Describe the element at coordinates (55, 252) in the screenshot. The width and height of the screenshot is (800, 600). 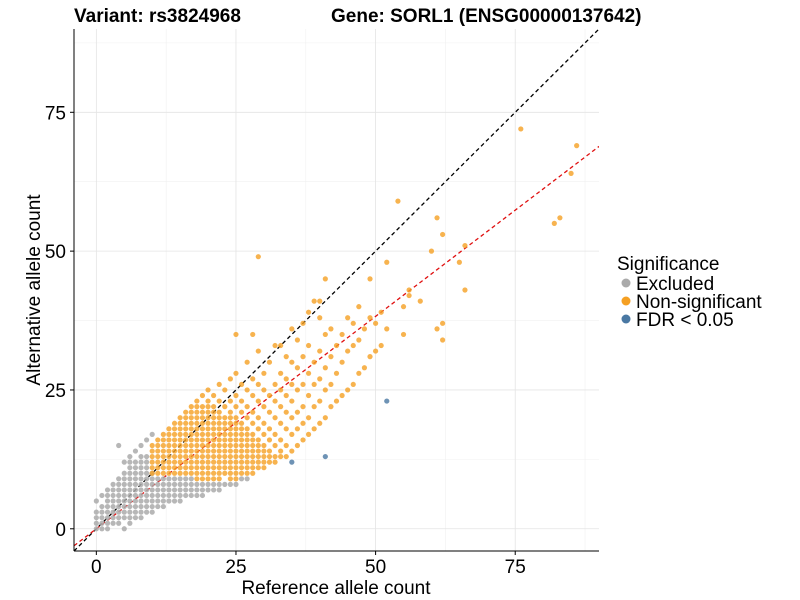
I see `y-tick-label: 50` at that location.